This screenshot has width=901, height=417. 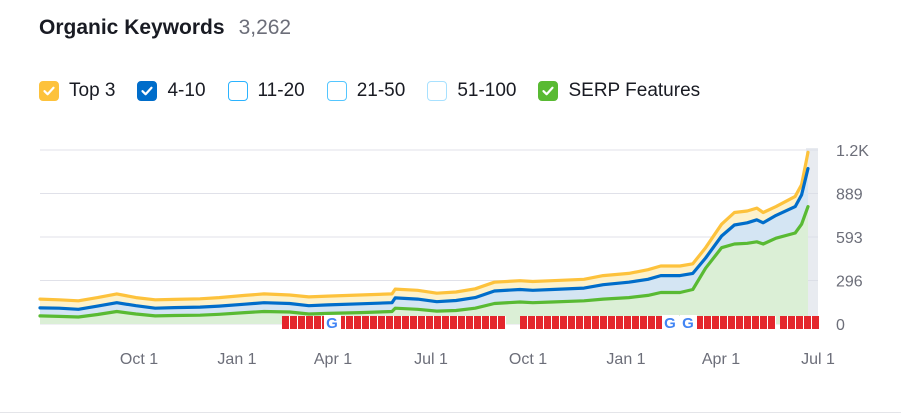 I want to click on legend-label: 51-100, so click(x=487, y=90).